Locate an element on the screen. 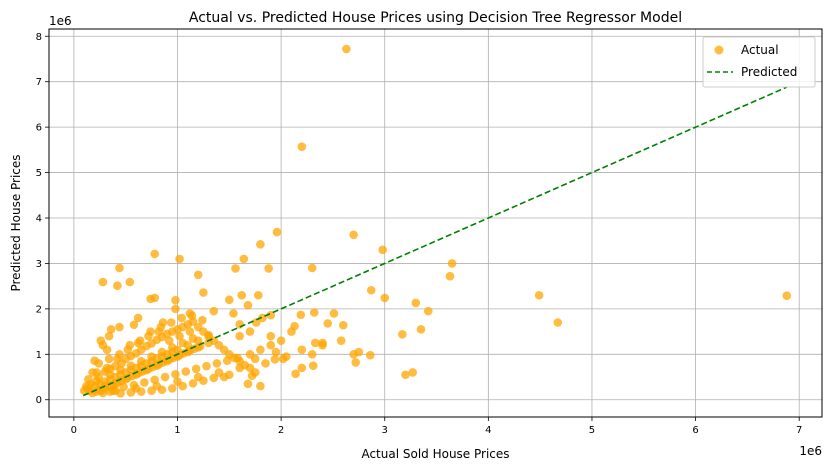 The image size is (833, 470). y-axis-offset-label: 1e6 is located at coordinates (60, 21).